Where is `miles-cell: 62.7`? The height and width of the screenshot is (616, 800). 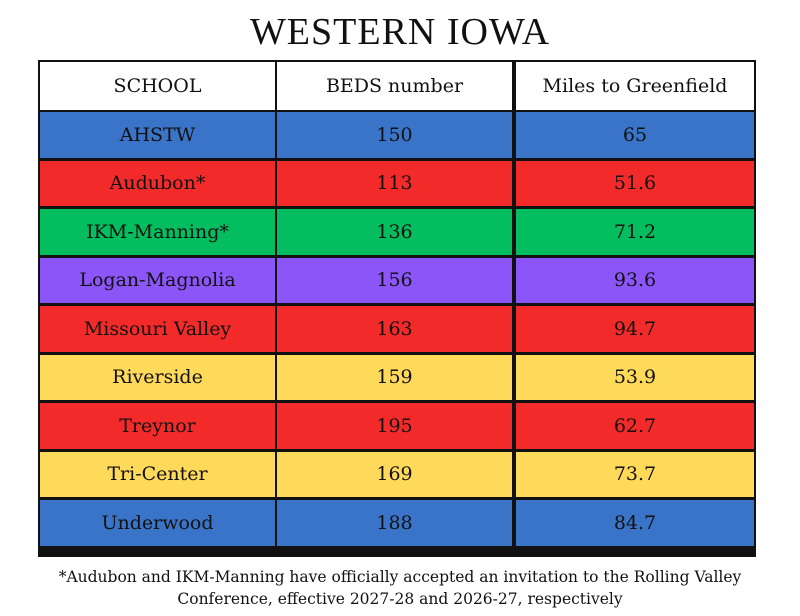 miles-cell: 62.7 is located at coordinates (635, 426).